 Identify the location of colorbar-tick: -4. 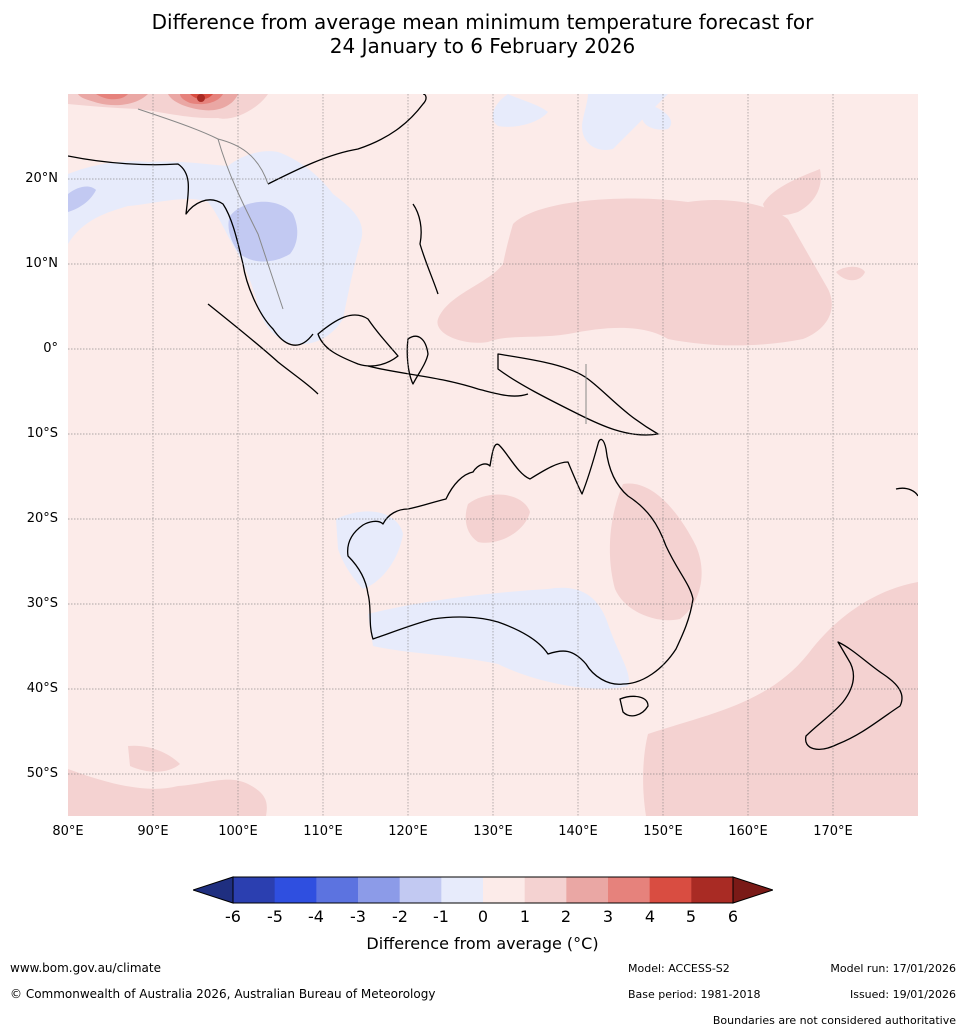
(316, 916).